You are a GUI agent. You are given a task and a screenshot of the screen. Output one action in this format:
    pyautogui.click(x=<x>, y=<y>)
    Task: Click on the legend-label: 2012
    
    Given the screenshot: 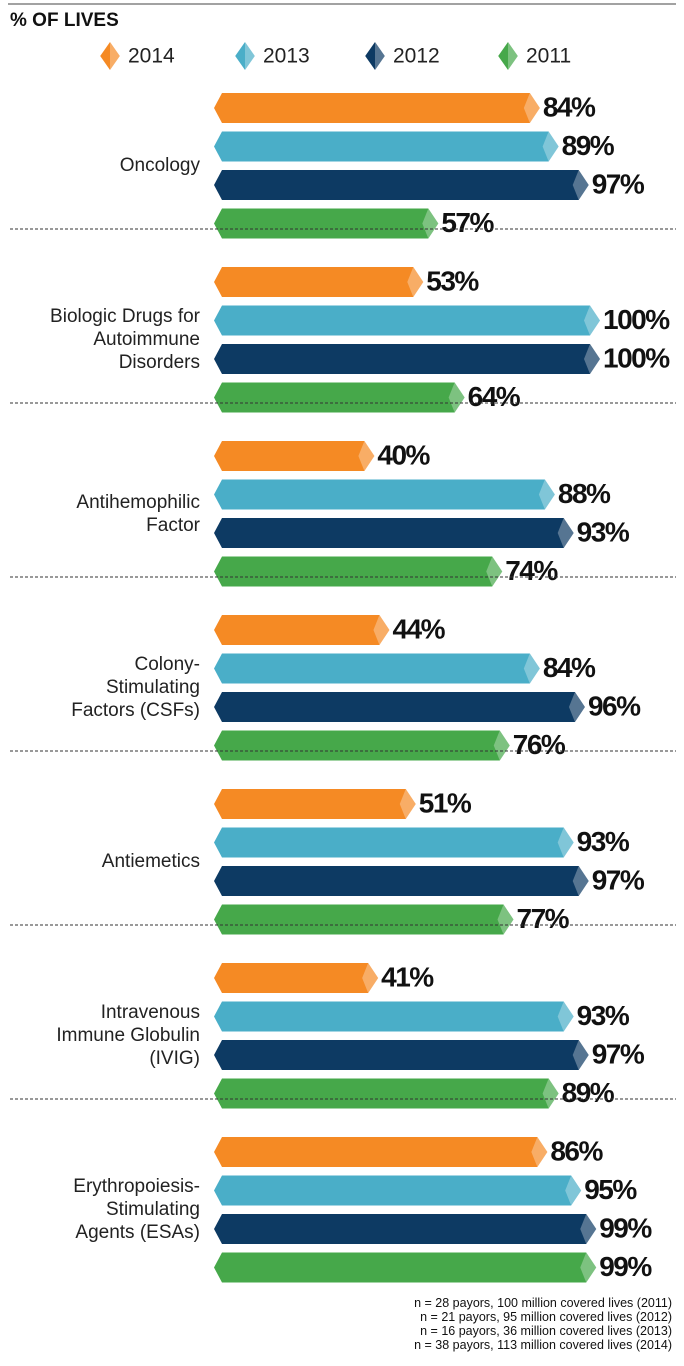 What is the action you would take?
    pyautogui.click(x=416, y=56)
    